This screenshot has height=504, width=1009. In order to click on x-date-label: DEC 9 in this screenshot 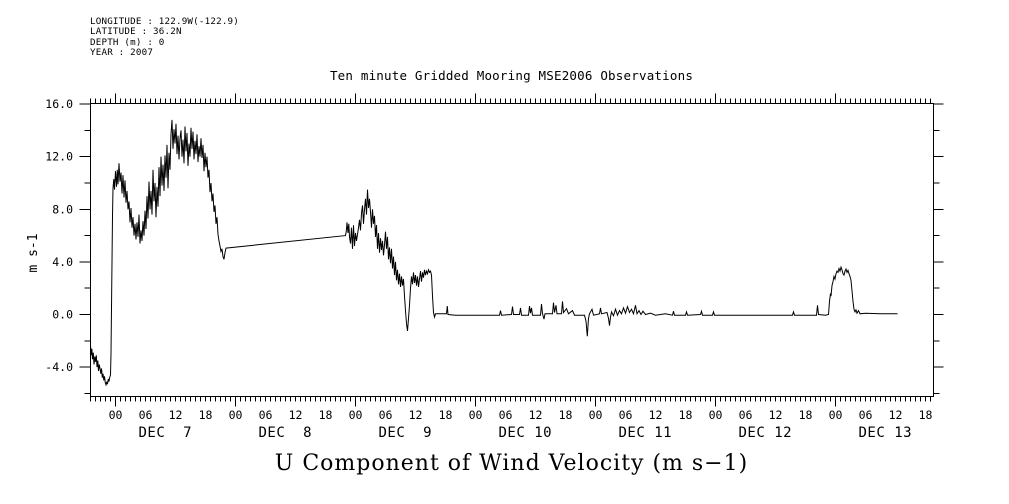, I will do `click(406, 433)`.